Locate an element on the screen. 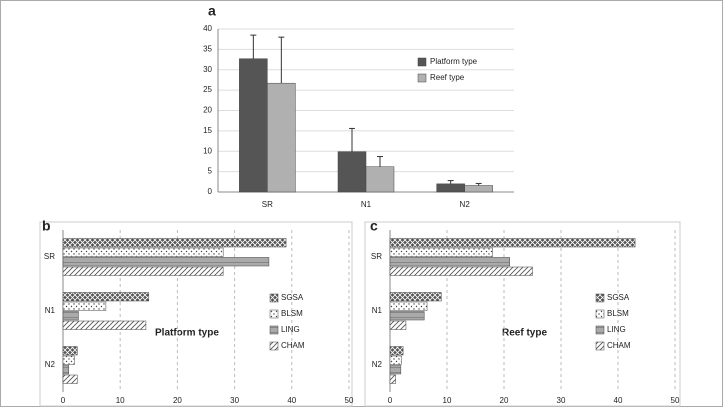 The width and height of the screenshot is (723, 407). y-tick-label: 35 is located at coordinates (207, 48).